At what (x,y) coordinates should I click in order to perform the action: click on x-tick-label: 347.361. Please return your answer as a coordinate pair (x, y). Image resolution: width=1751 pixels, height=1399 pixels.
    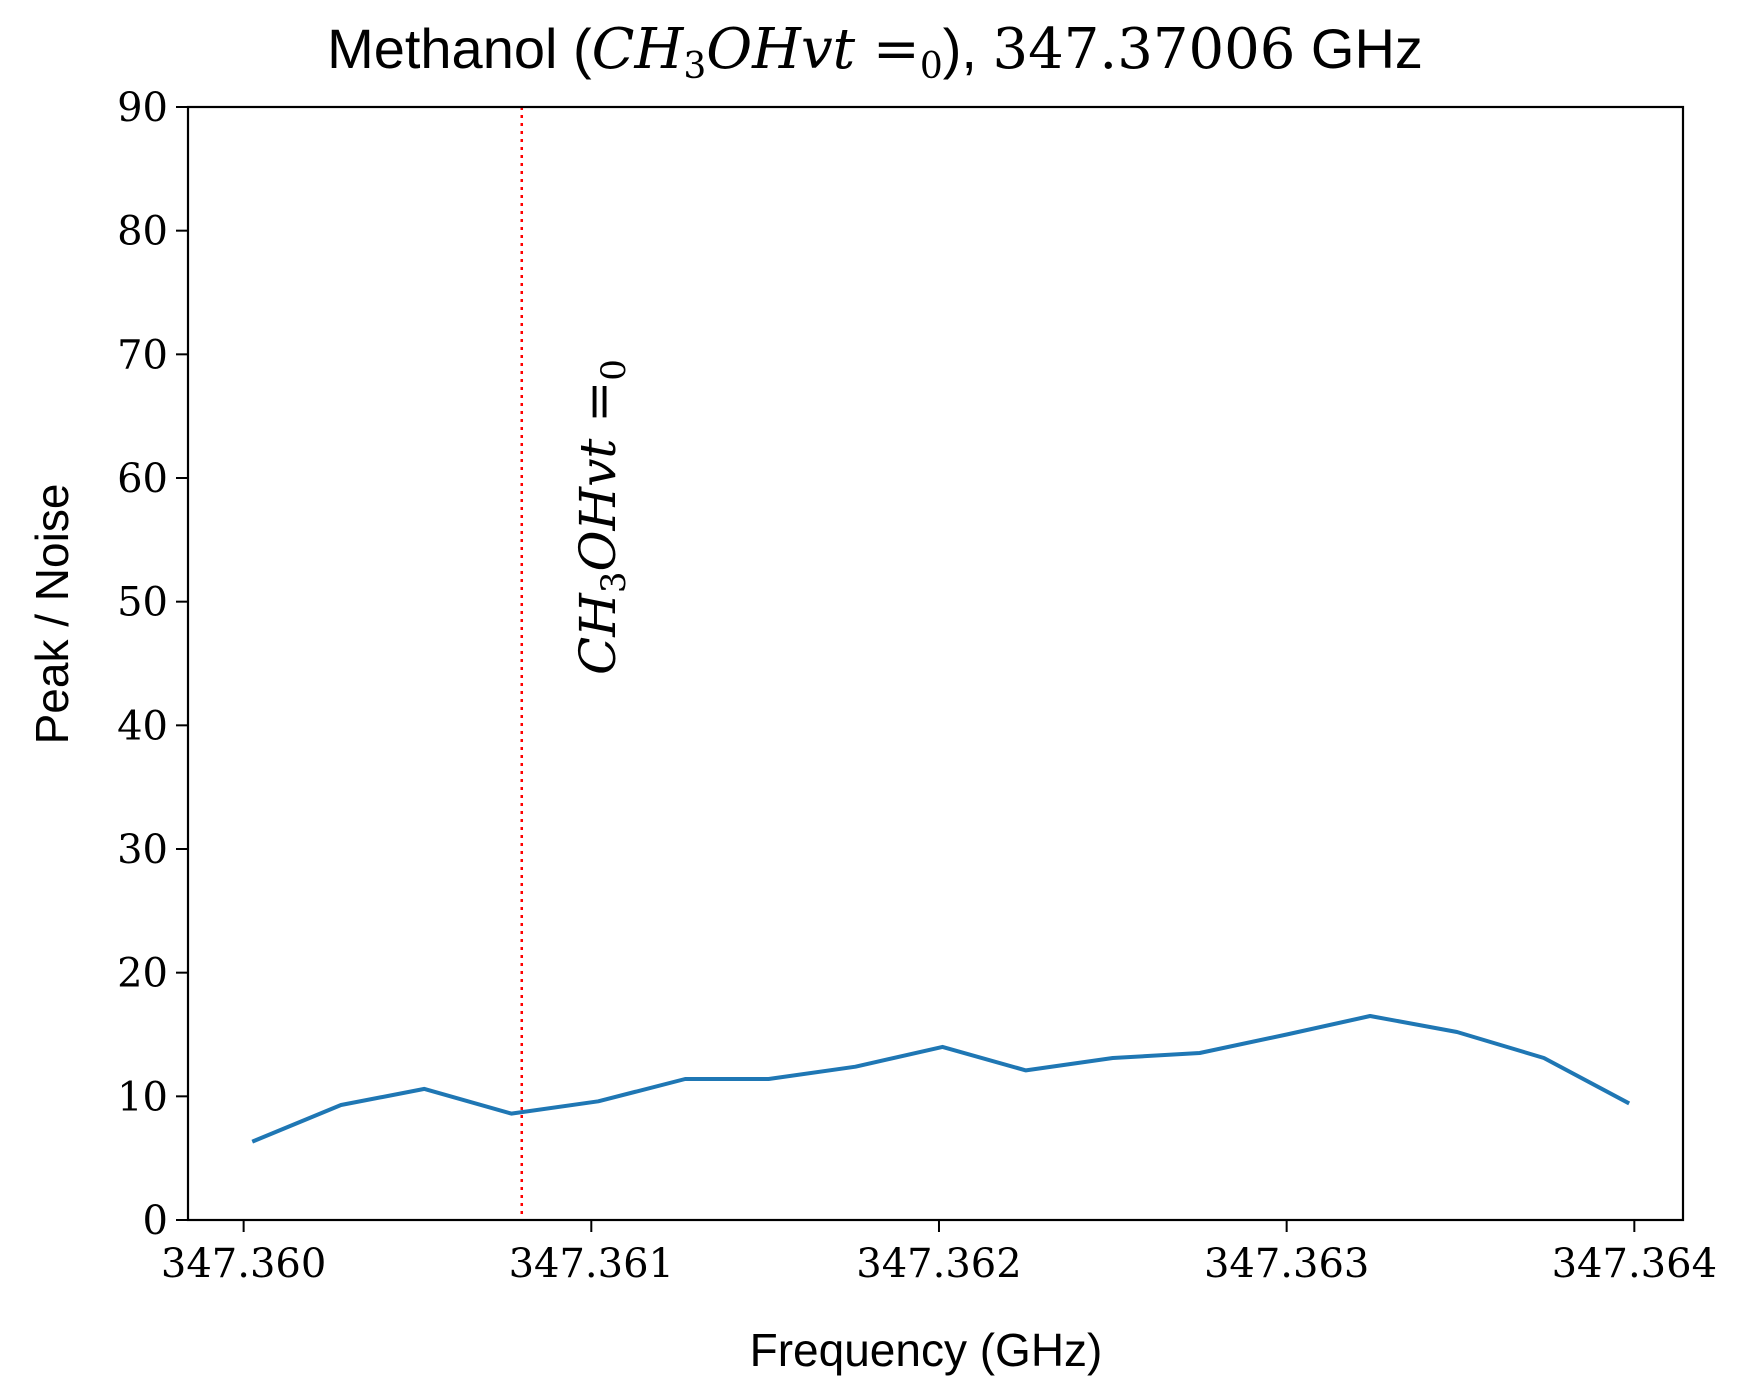
    Looking at the image, I should click on (591, 1264).